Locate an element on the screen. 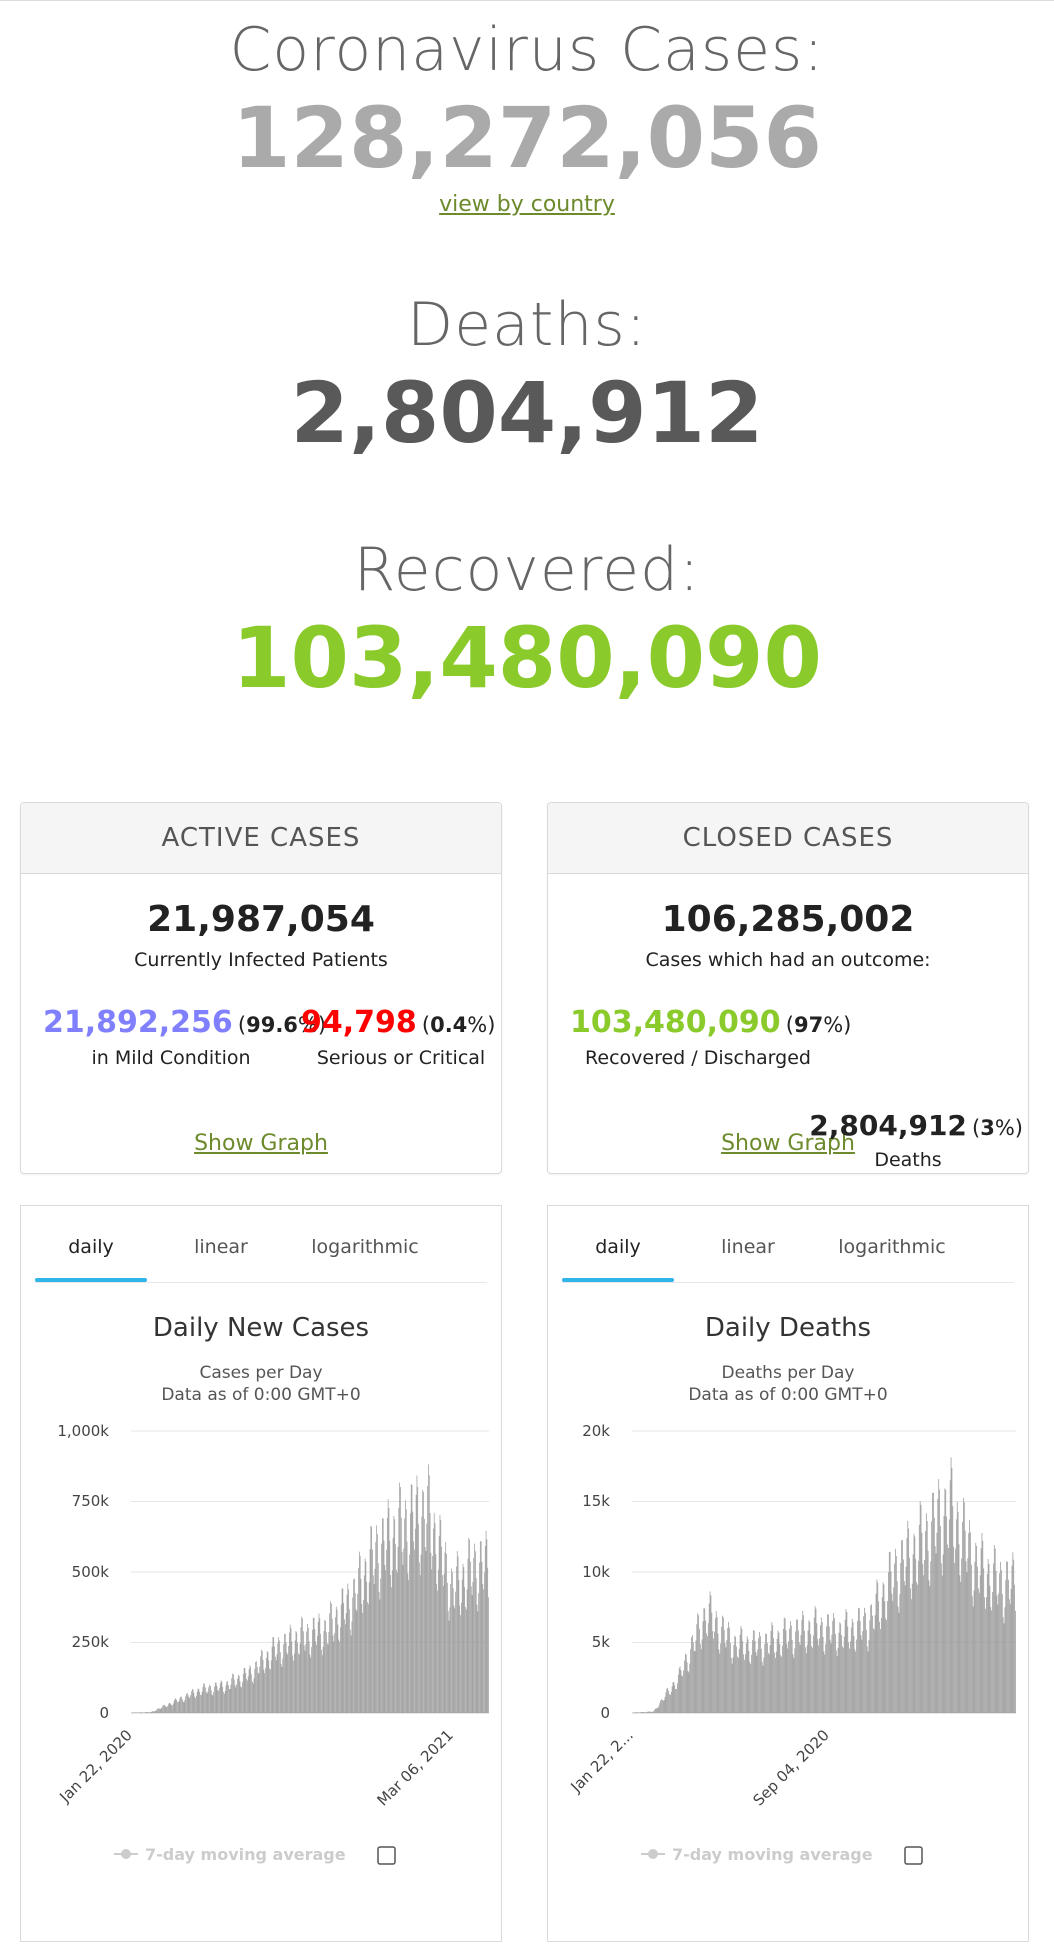 The image size is (1054, 1957). closed-total: 106,285,002 is located at coordinates (788, 919).